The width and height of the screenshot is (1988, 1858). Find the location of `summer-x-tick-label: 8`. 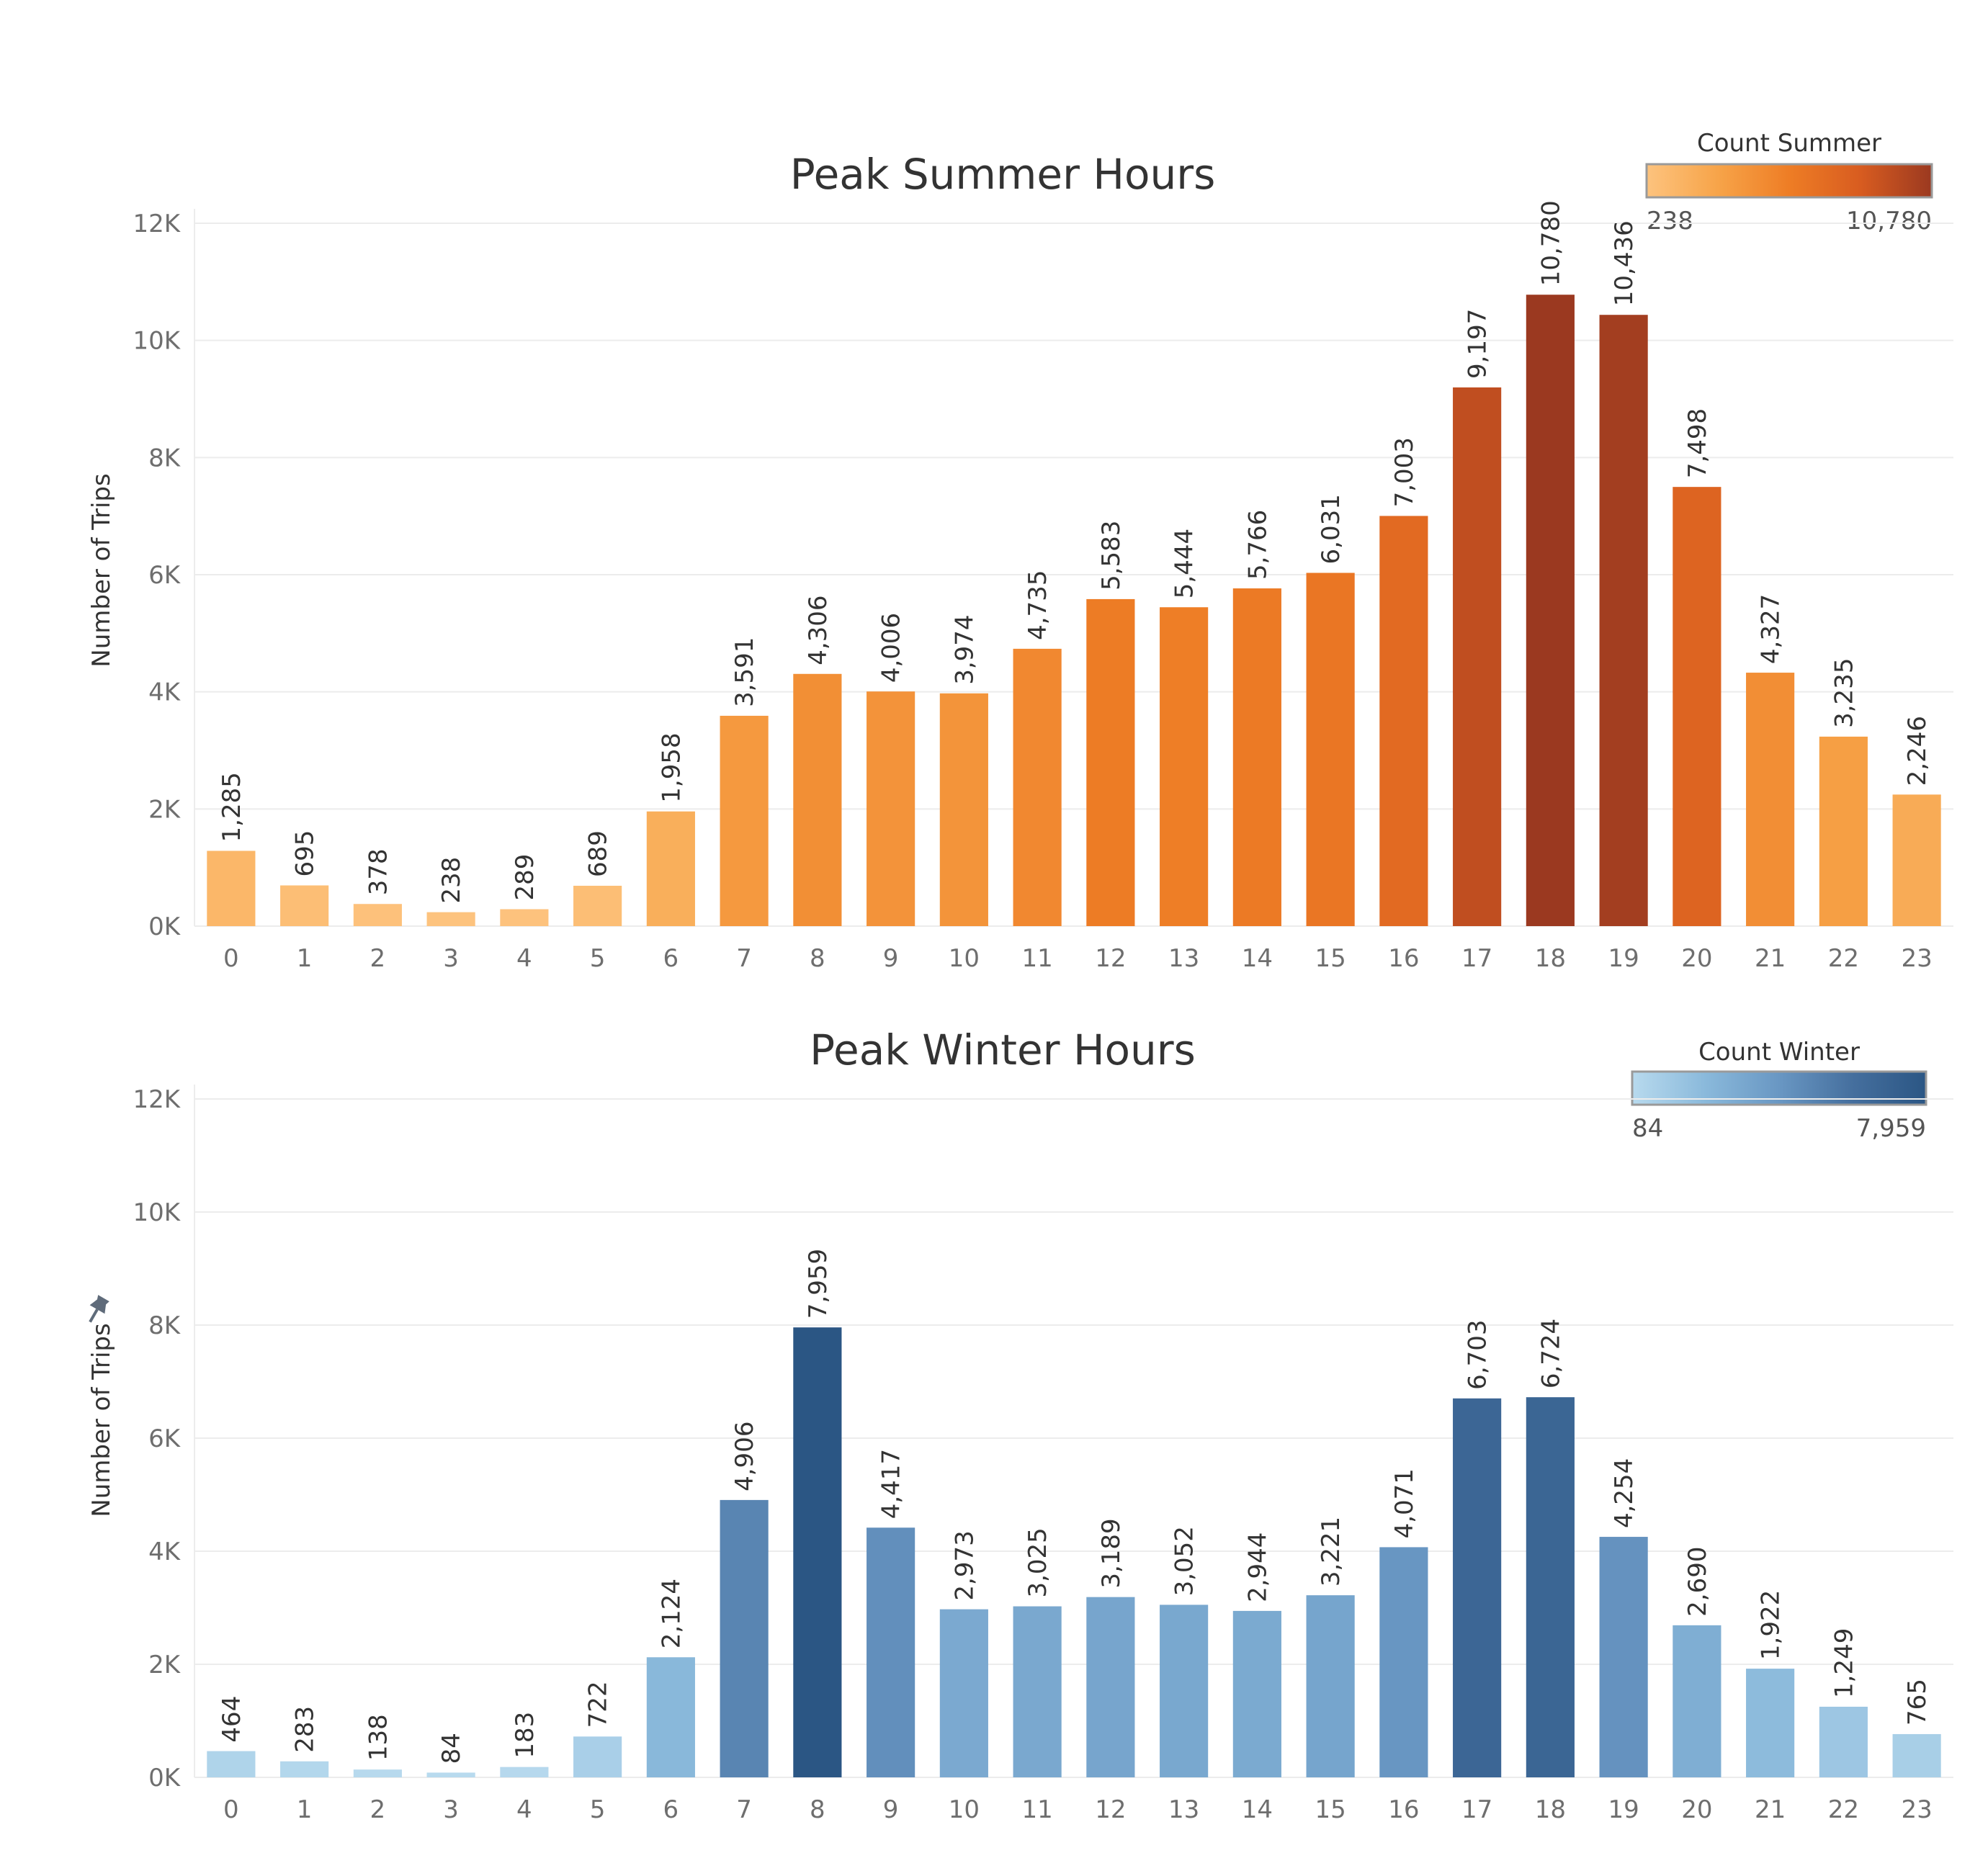

summer-x-tick-label: 8 is located at coordinates (818, 958).